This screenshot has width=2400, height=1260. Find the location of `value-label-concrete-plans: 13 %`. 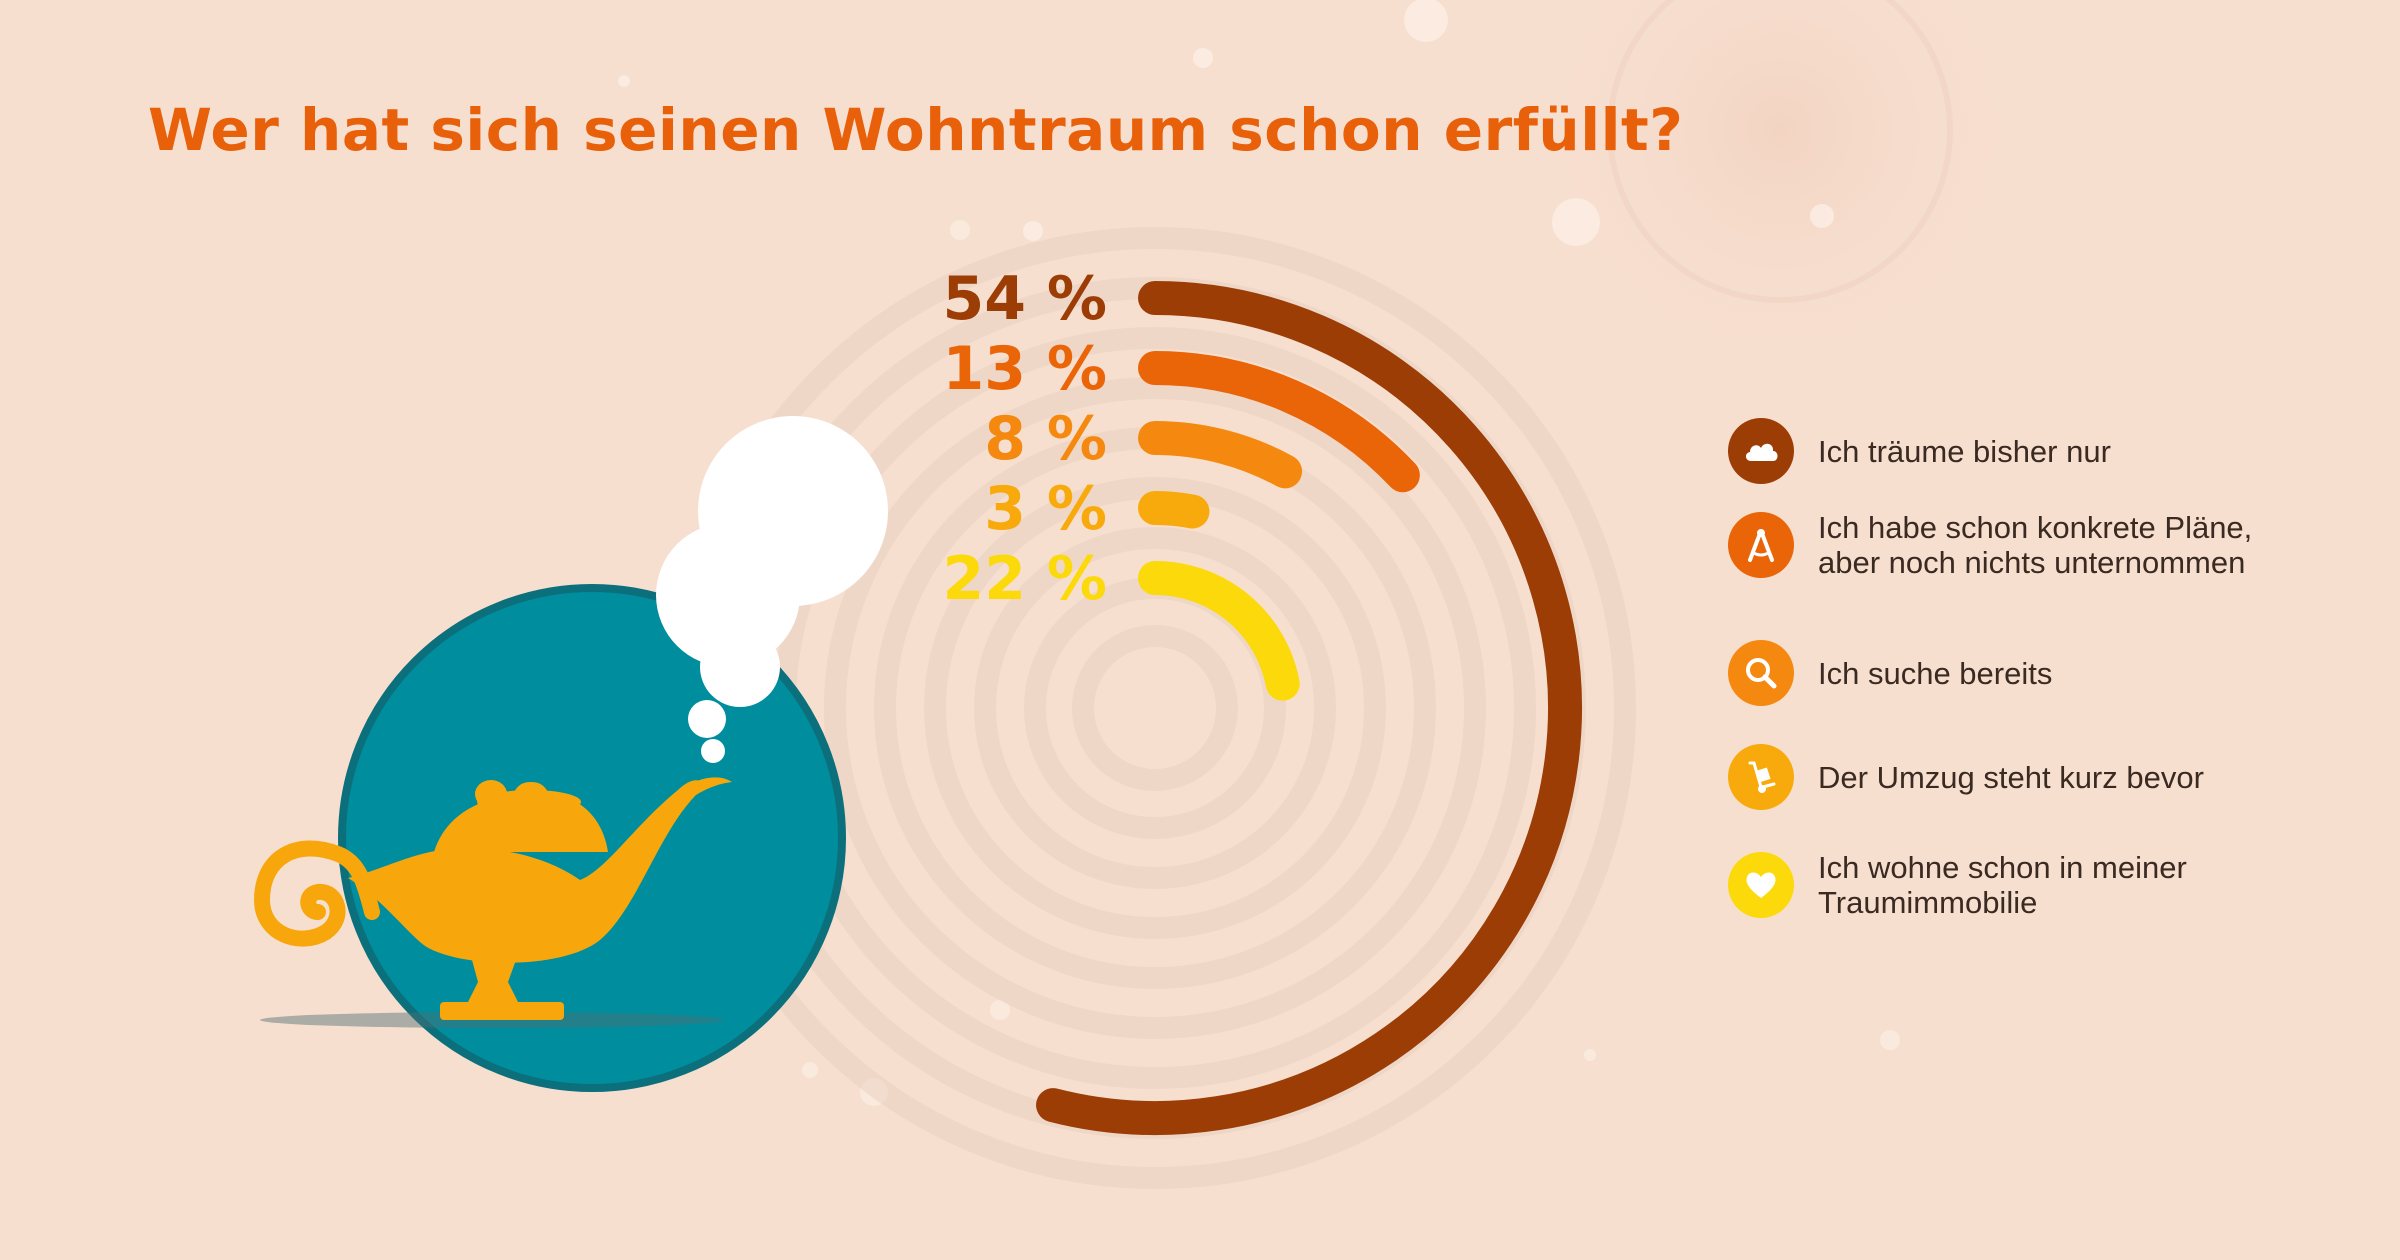

value-label-concrete-plans: 13 % is located at coordinates (1024, 369).